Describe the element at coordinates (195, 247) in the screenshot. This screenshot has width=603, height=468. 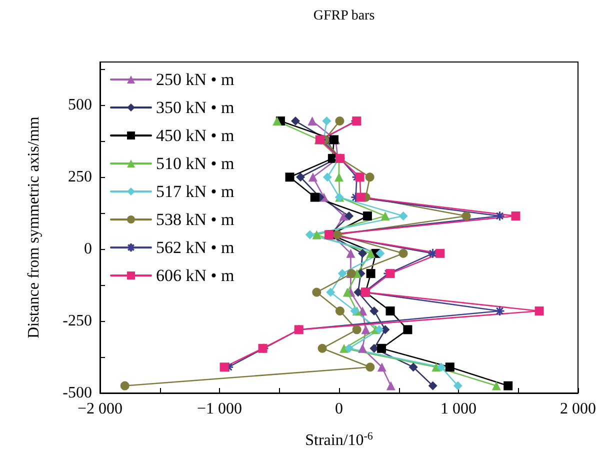
I see `legend-label: 562 kN • m` at that location.